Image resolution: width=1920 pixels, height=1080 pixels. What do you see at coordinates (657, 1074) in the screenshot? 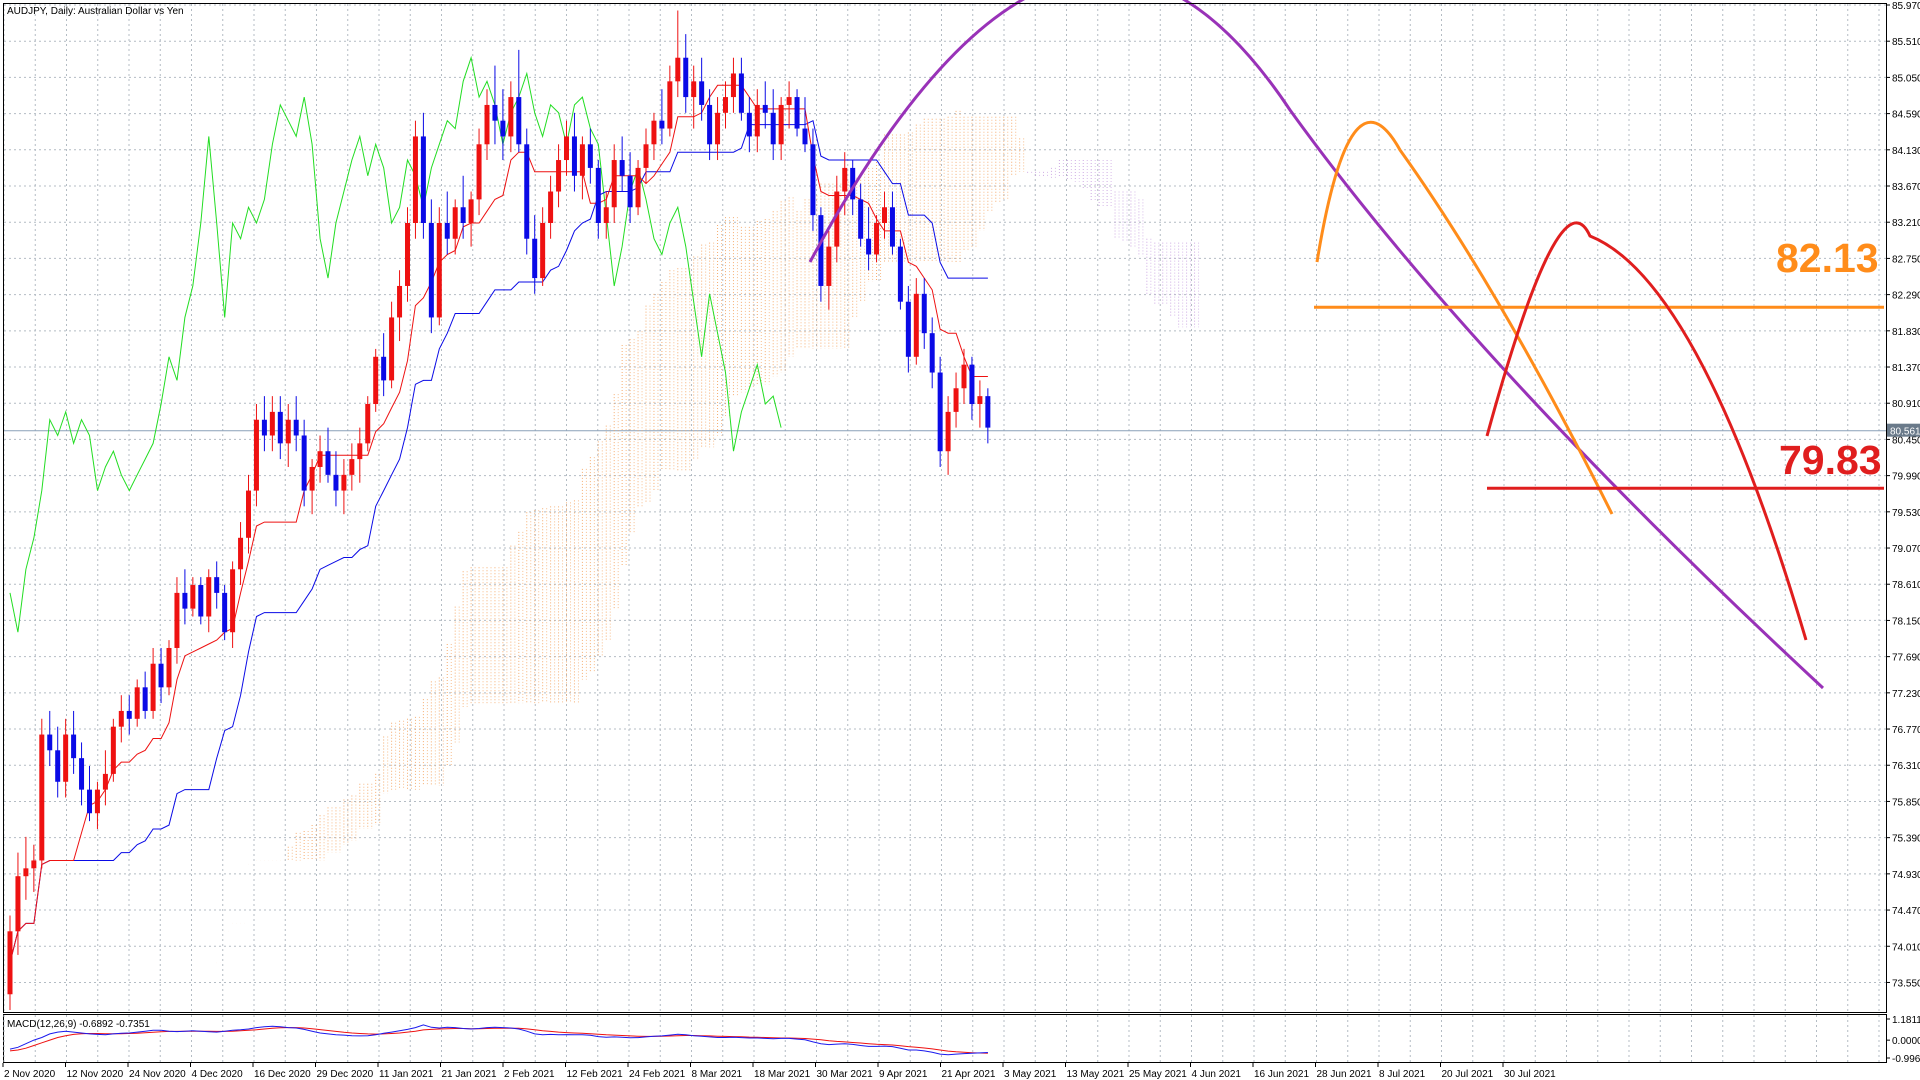
I see `date-tick-label: 24 Feb 2021` at bounding box center [657, 1074].